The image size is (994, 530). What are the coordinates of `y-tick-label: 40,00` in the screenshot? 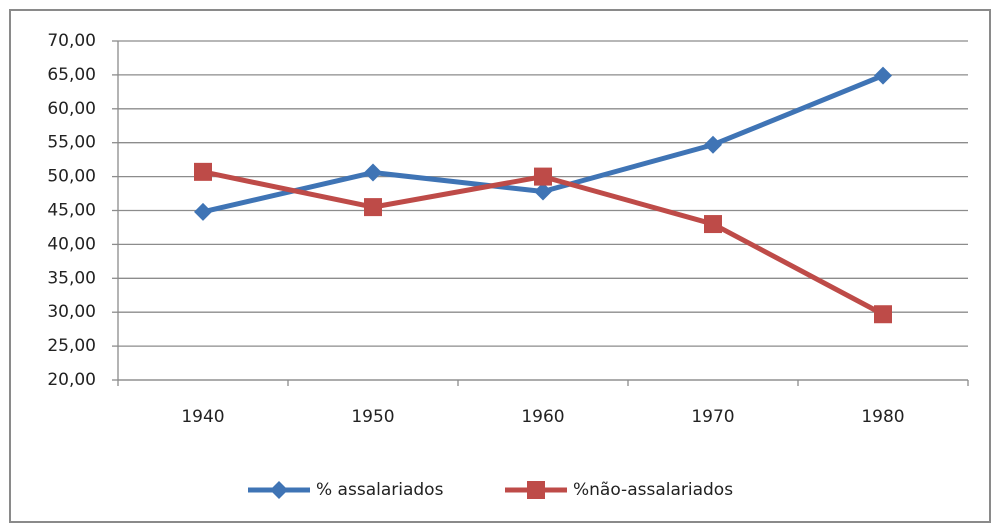 It's located at (71, 244).